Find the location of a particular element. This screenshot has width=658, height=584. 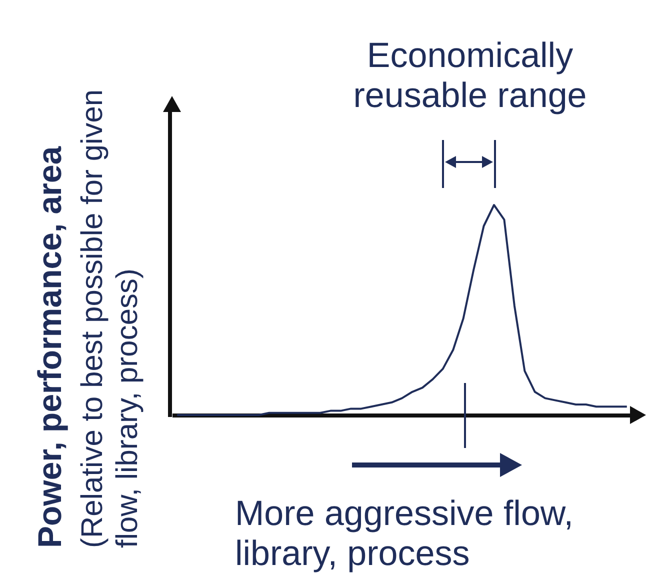

text: (Relative to best possible for given flow, library, process) is located at coordinates (110, 318).